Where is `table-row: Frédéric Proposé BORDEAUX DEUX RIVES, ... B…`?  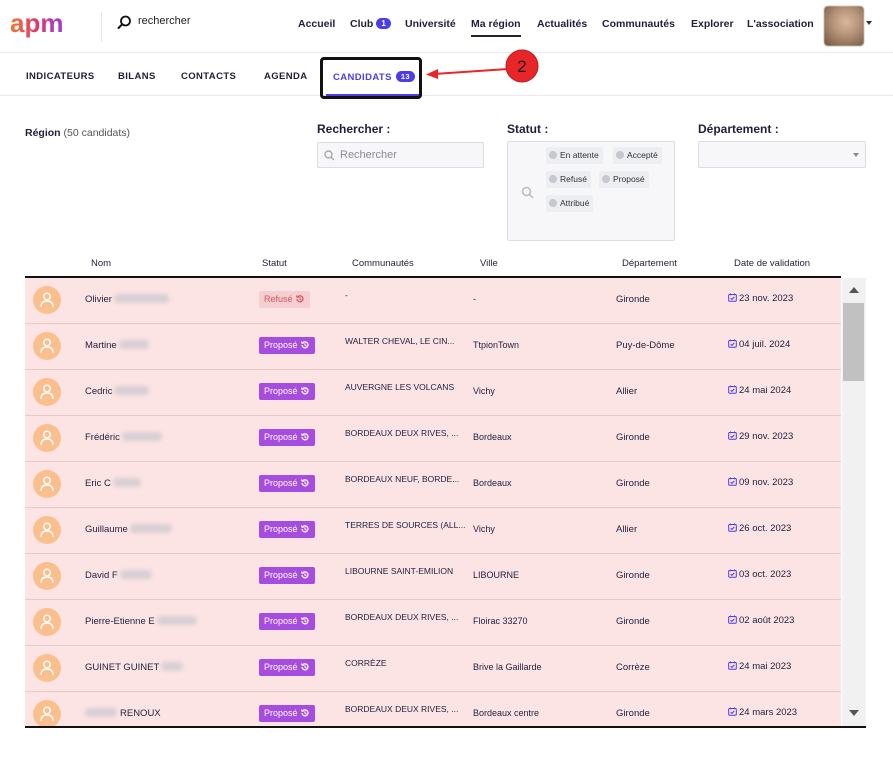 table-row: Frédéric Proposé BORDEAUX DEUX RIVES, ... B… is located at coordinates (433, 439).